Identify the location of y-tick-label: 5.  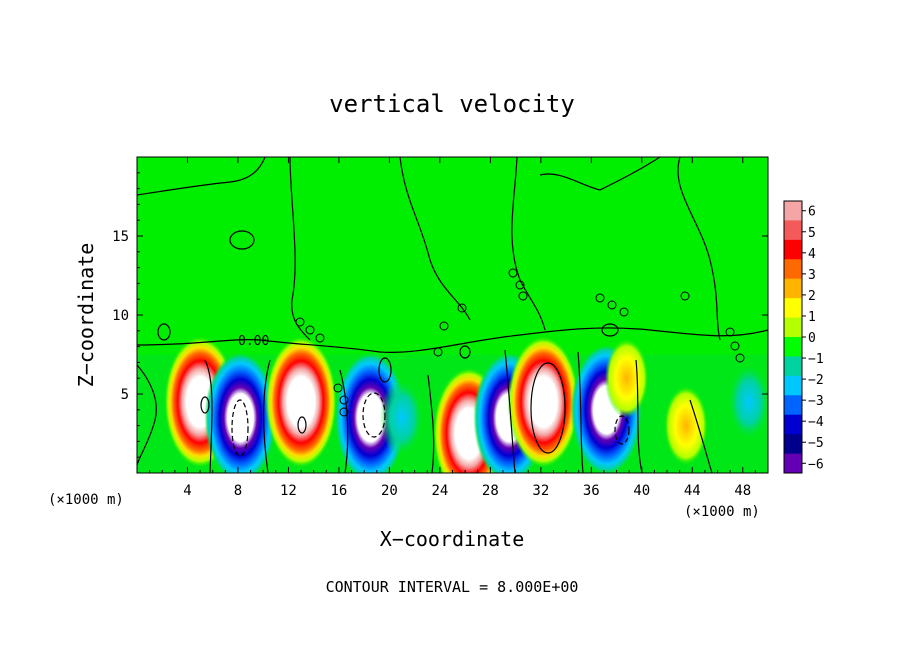
(125, 395).